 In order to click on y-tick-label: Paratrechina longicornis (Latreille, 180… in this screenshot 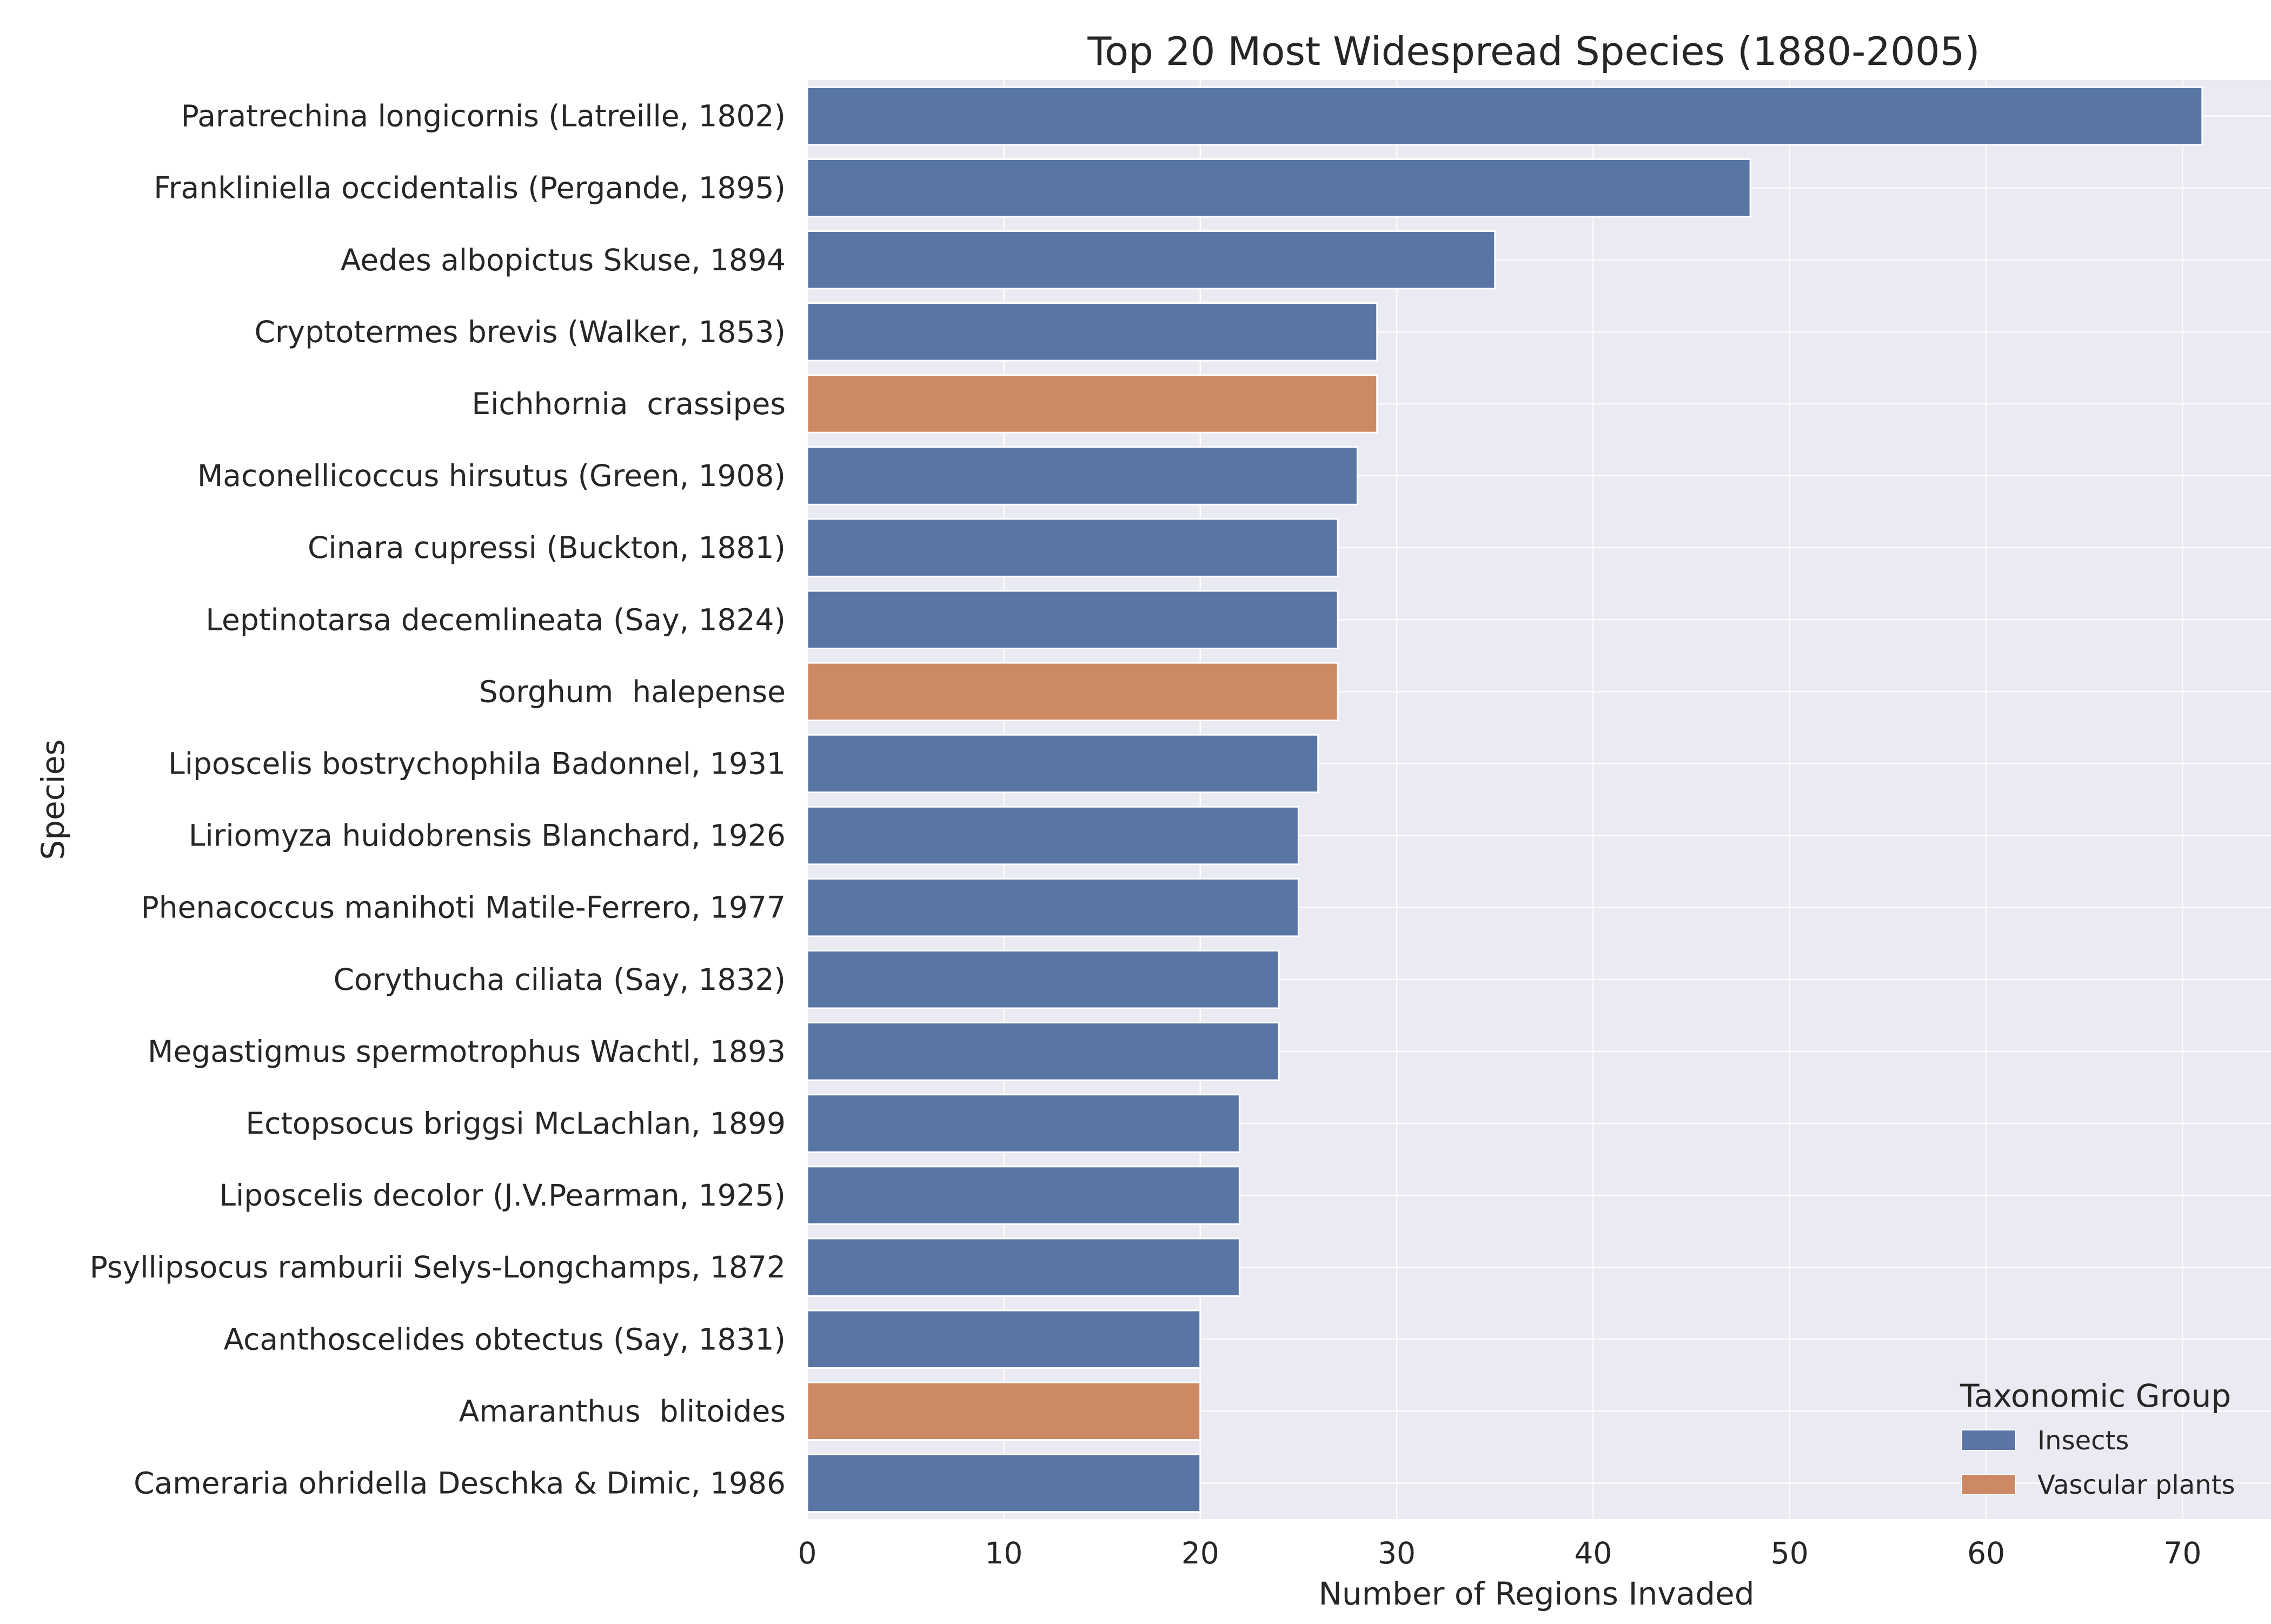, I will do `click(483, 116)`.